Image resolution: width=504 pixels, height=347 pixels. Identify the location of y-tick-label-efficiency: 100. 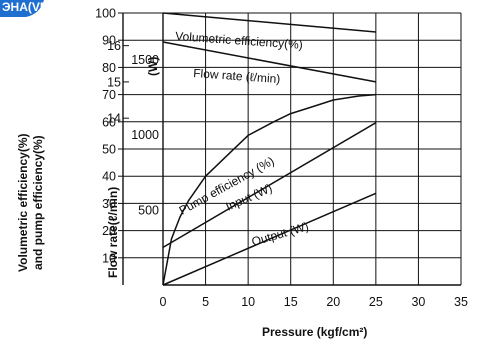
(105, 14).